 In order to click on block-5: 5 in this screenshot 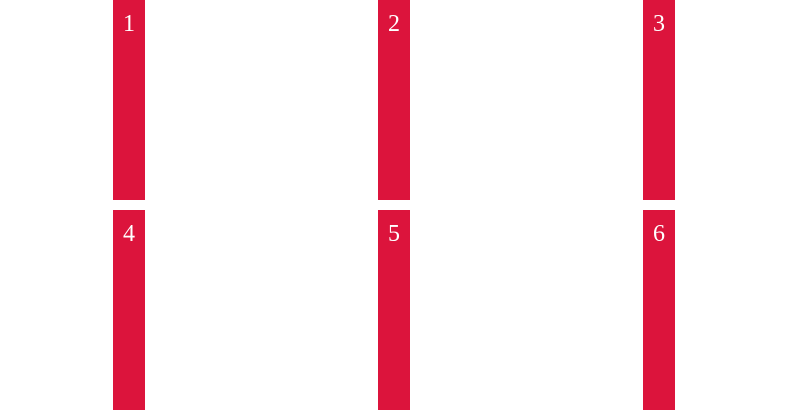, I will do `click(394, 310)`.